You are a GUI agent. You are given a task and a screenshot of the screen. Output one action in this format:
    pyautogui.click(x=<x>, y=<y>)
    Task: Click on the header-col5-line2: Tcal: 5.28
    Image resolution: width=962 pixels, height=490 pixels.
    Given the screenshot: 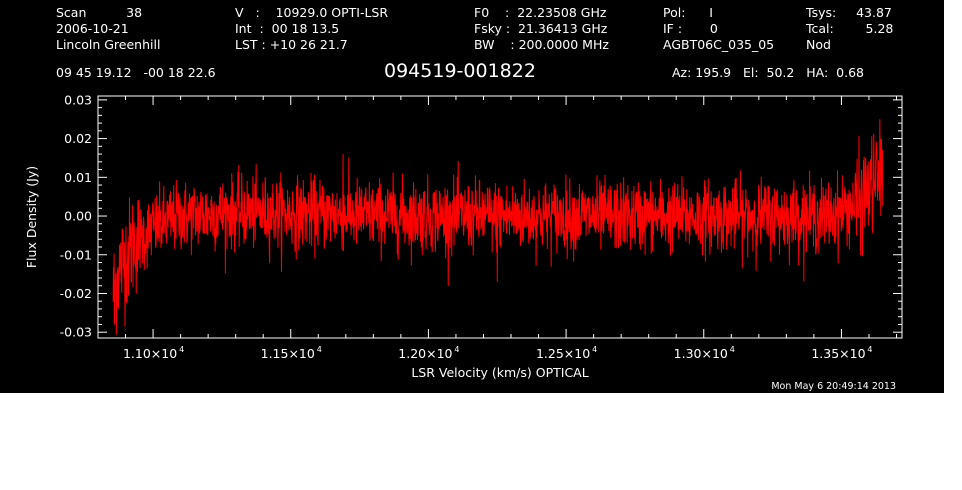 What is the action you would take?
    pyautogui.click(x=850, y=28)
    